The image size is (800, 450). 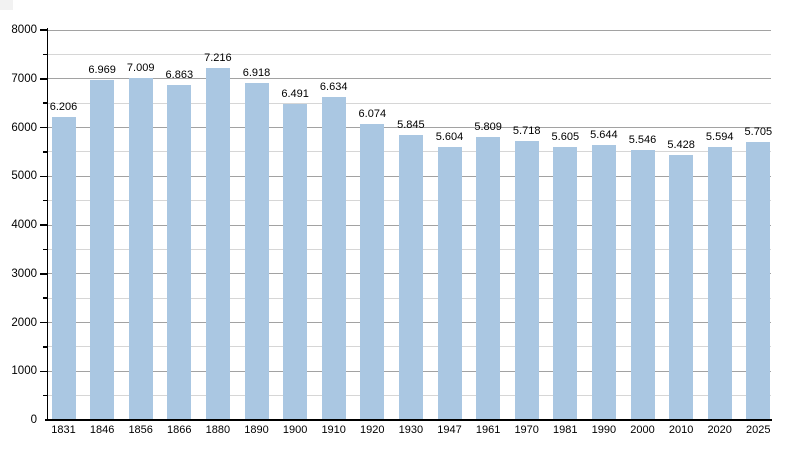 I want to click on bar-value-label: 5.546, so click(x=642, y=139).